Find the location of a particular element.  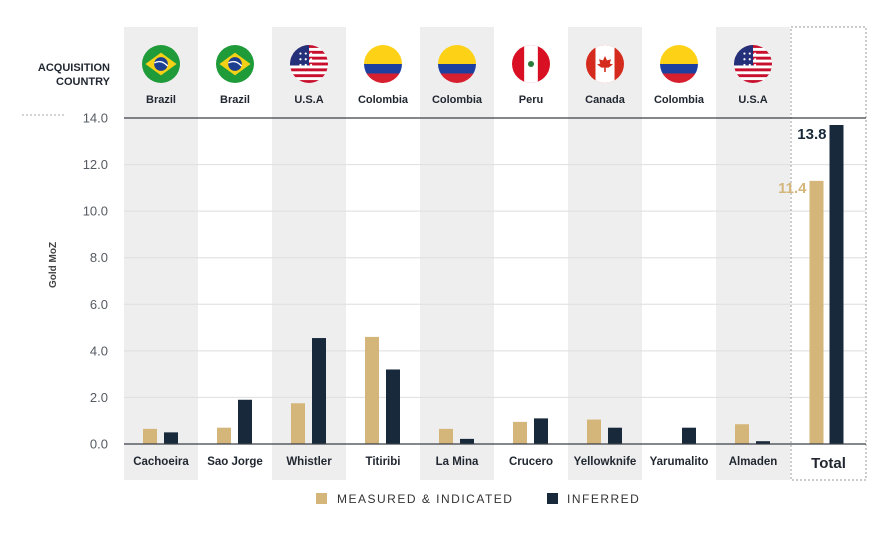

x-category-label: Whistler is located at coordinates (309, 462).